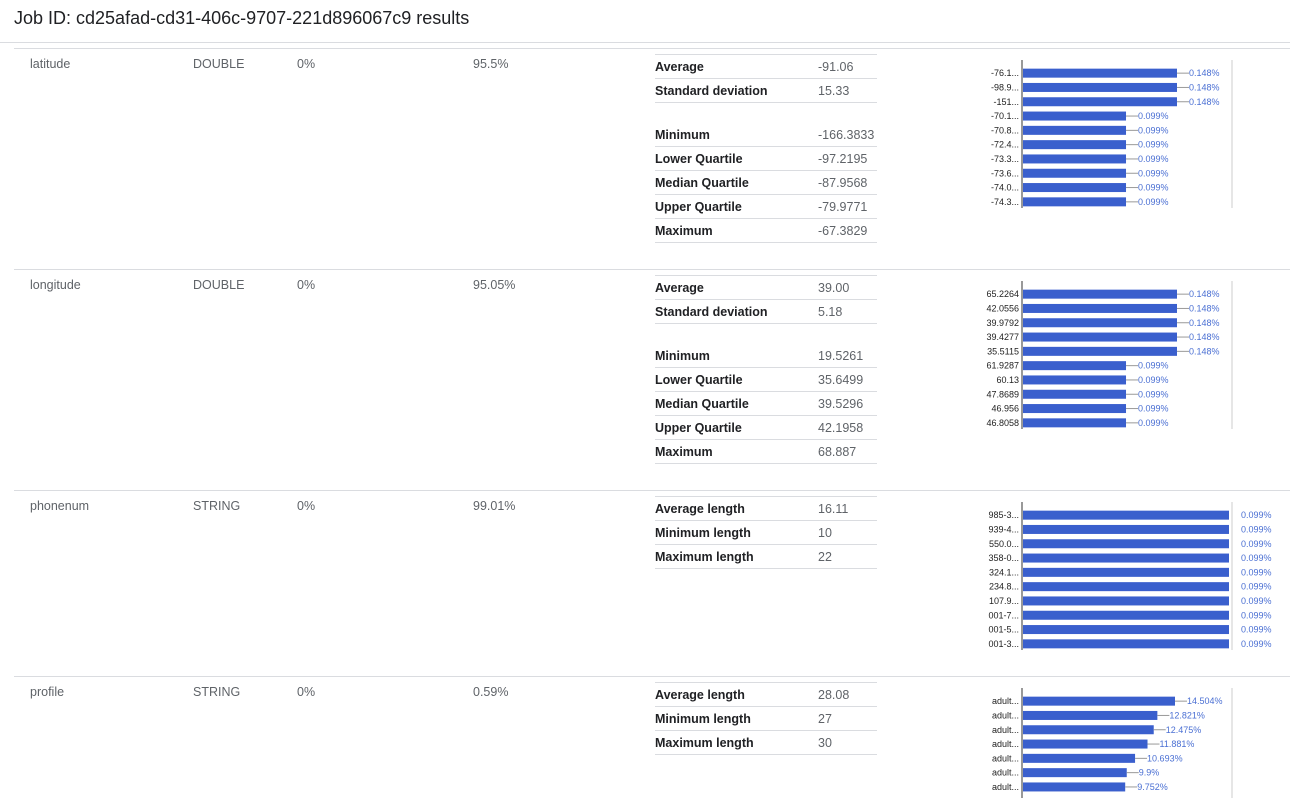 The image size is (1290, 810). Describe the element at coordinates (679, 288) in the screenshot. I see `stat-label: Average` at that location.